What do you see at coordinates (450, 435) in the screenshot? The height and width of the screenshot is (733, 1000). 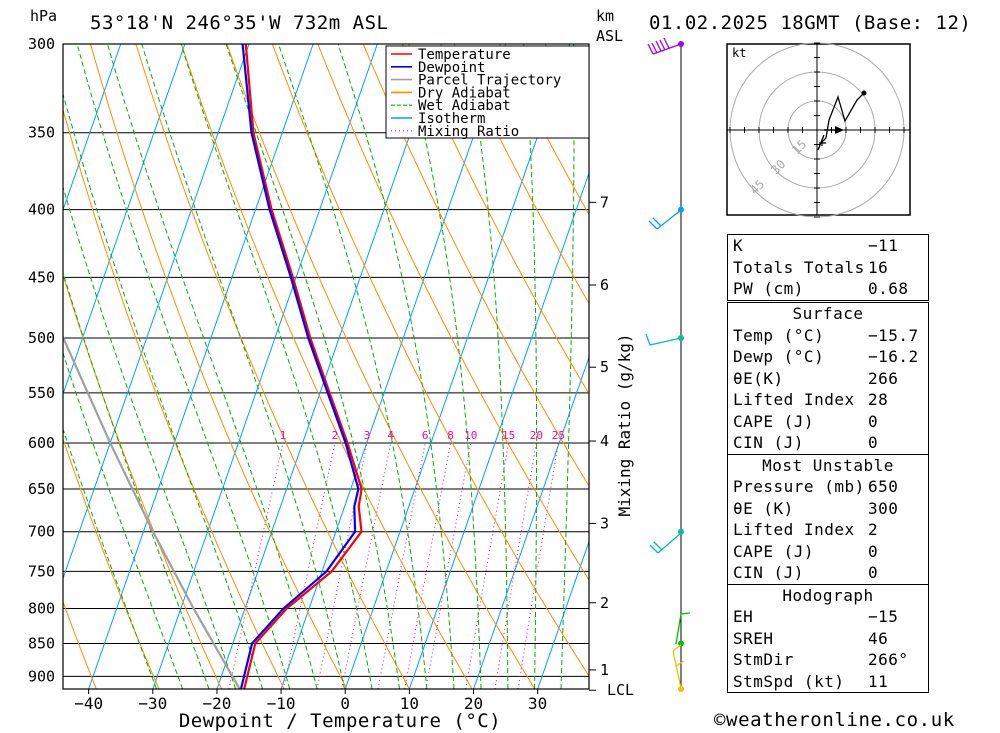 I see `mixing-ratio-label: 8` at bounding box center [450, 435].